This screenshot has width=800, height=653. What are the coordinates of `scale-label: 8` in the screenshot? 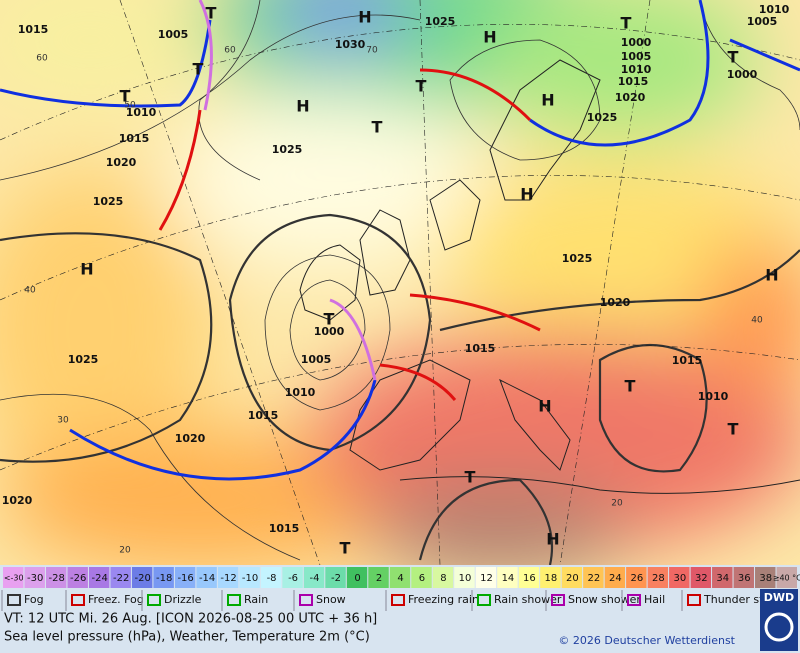 It's located at (443, 578).